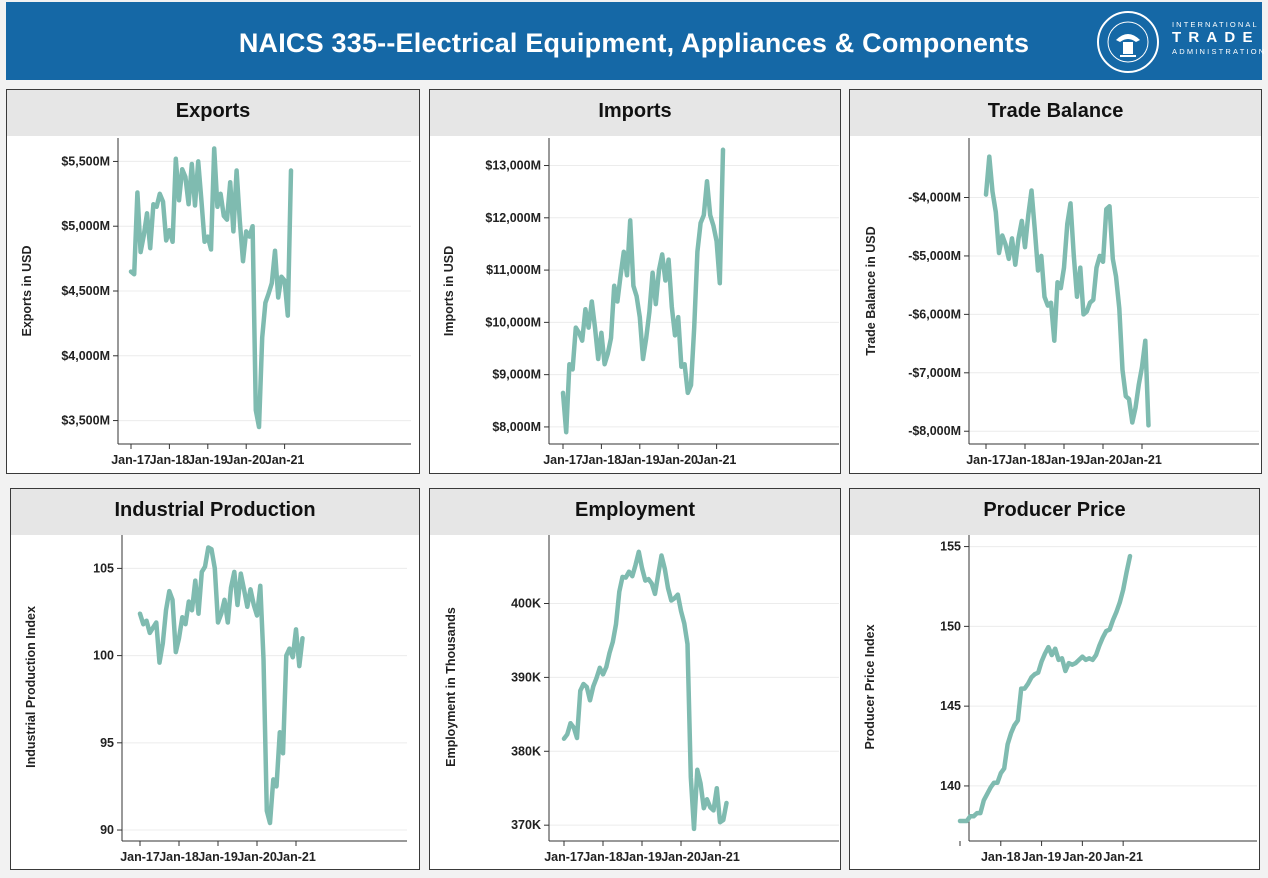  What do you see at coordinates (720, 857) in the screenshot?
I see `x-tick-label: Jan-21` at bounding box center [720, 857].